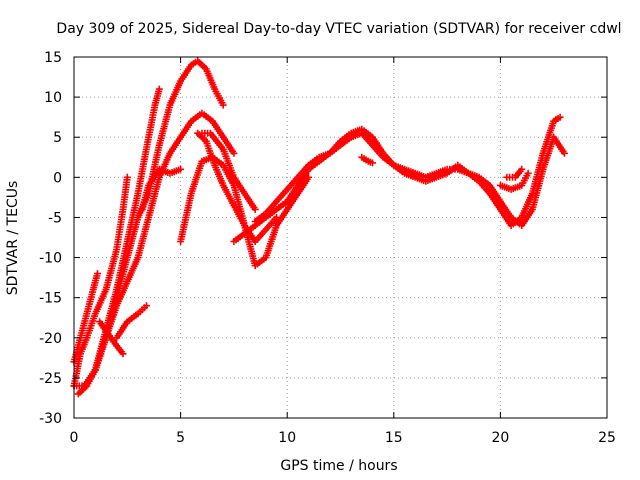 The height and width of the screenshot is (480, 640). I want to click on y-tick-label: 0, so click(57, 178).